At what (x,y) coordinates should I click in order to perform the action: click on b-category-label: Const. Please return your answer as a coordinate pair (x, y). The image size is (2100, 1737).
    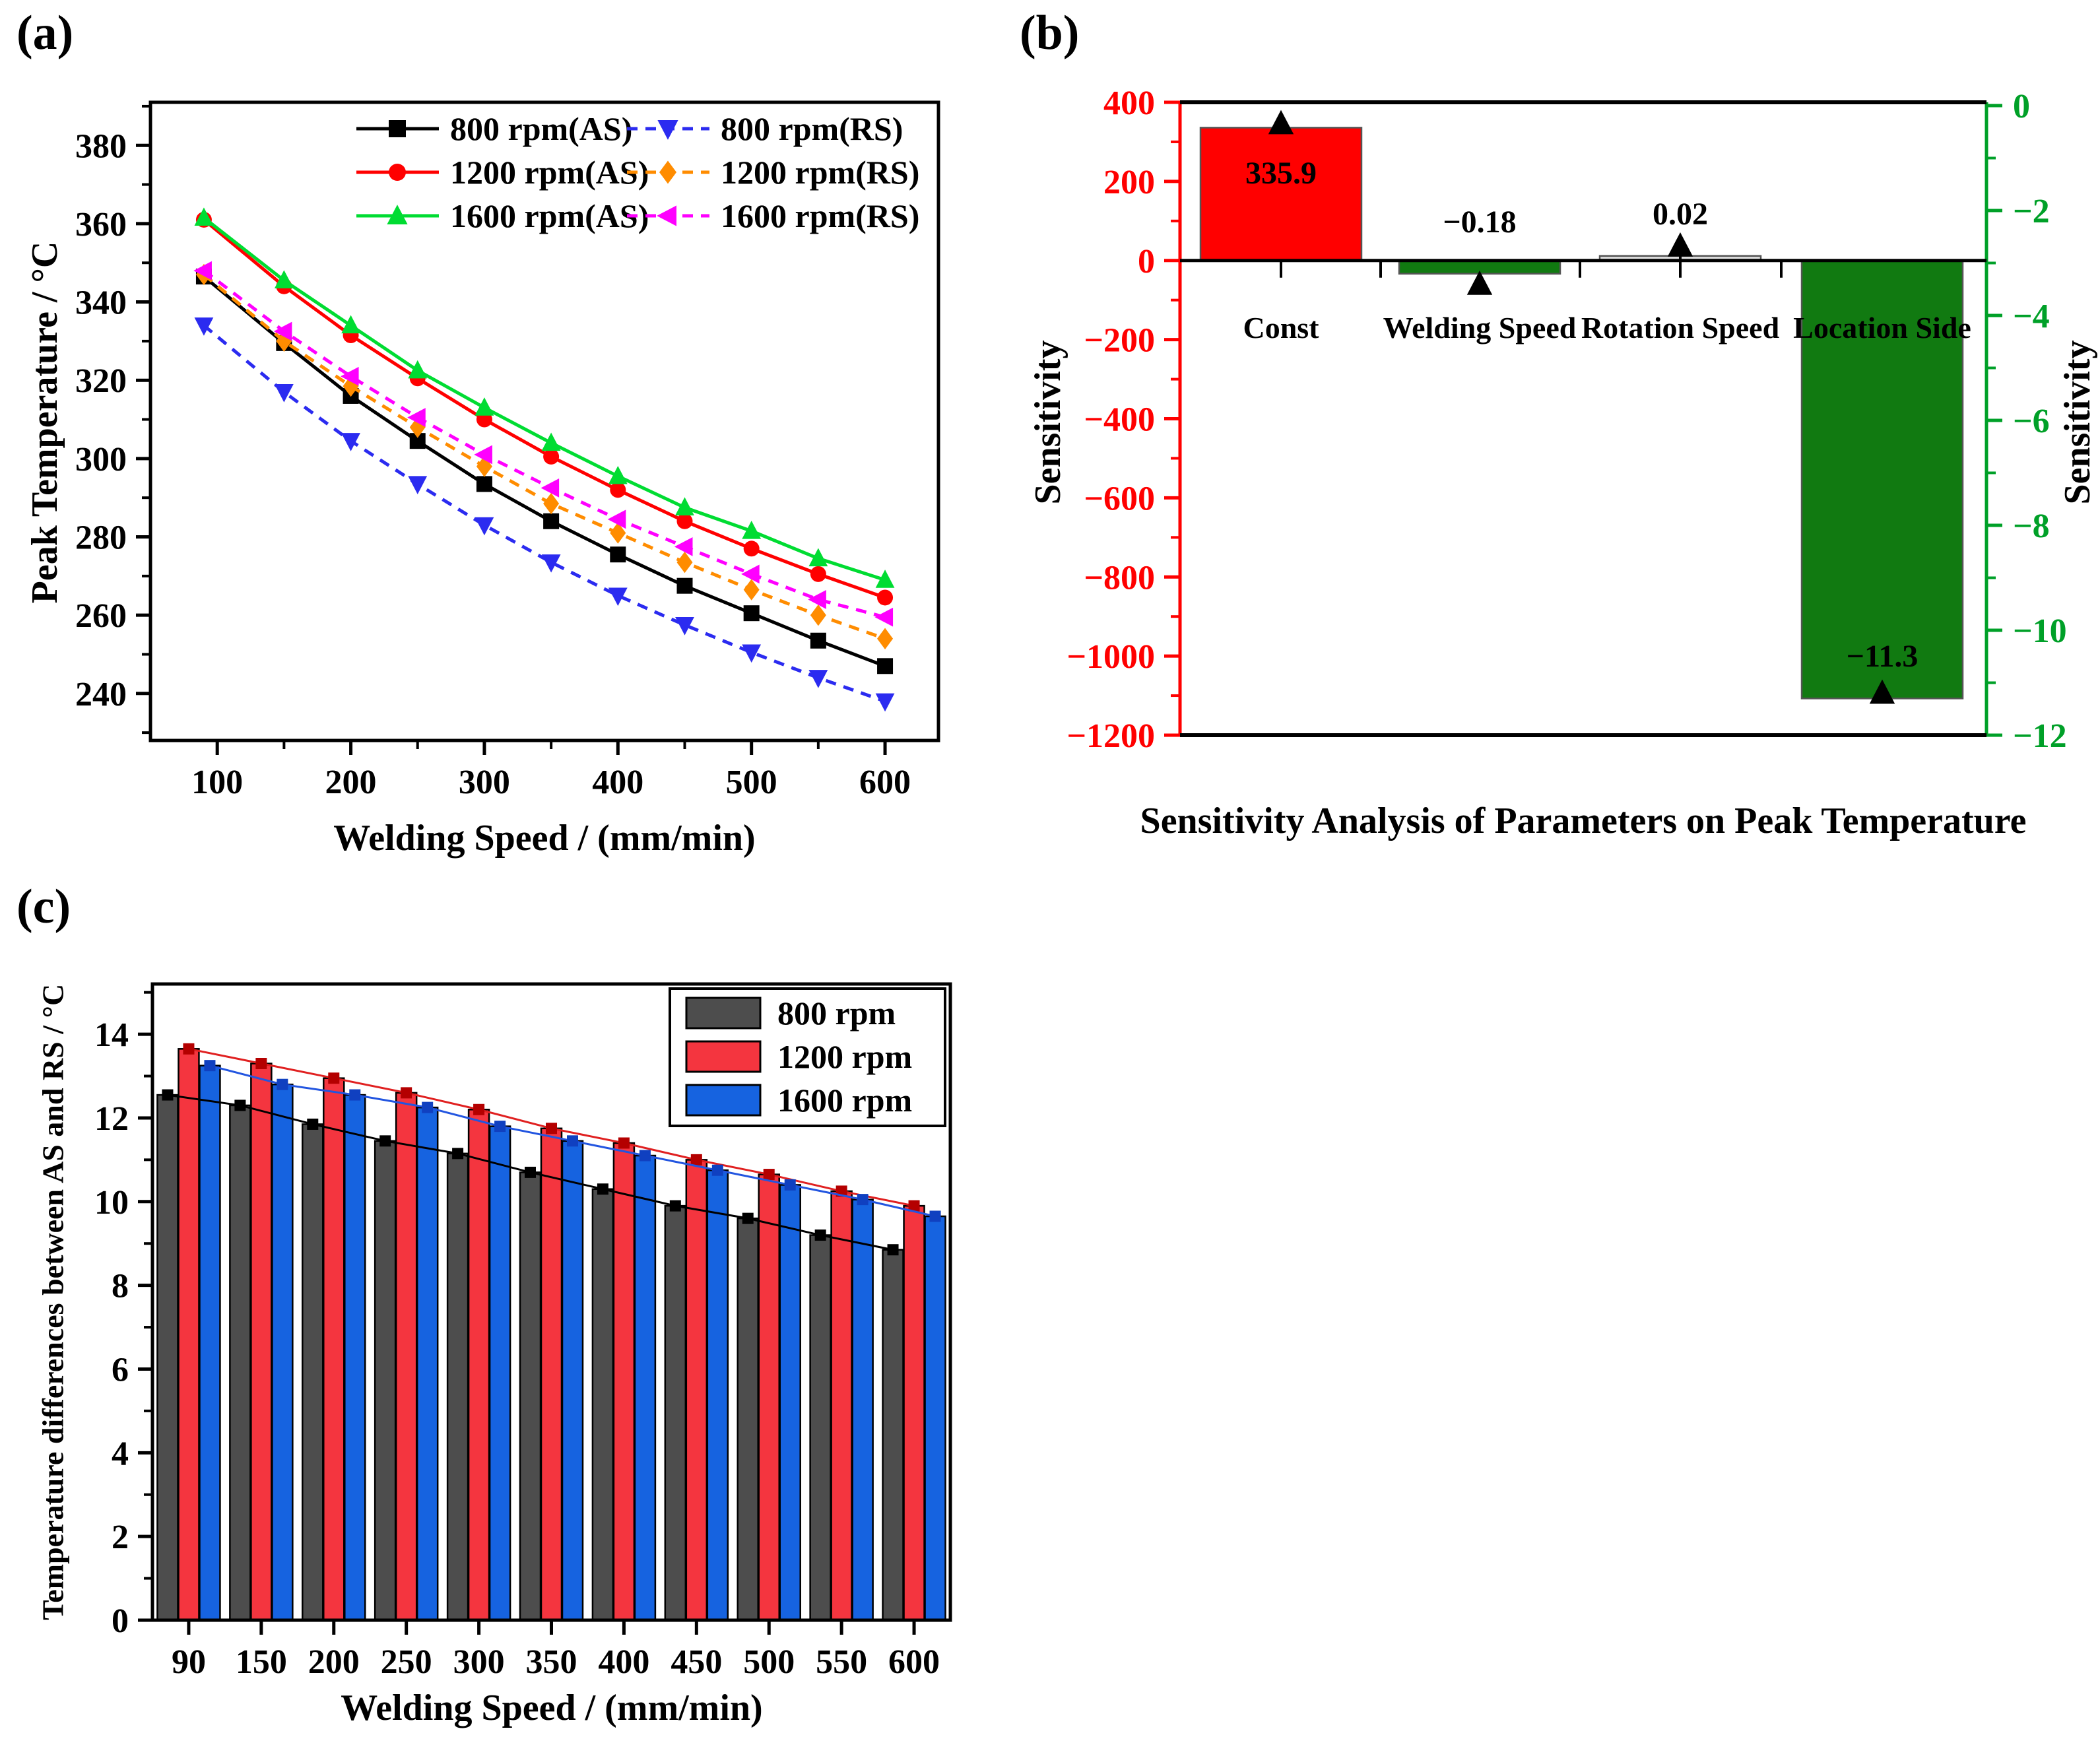
    Looking at the image, I should click on (1281, 327).